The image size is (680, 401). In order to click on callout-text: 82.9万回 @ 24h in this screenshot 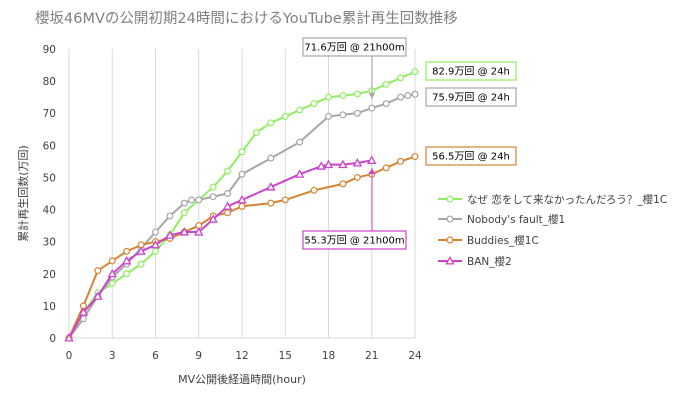, I will do `click(471, 72)`.